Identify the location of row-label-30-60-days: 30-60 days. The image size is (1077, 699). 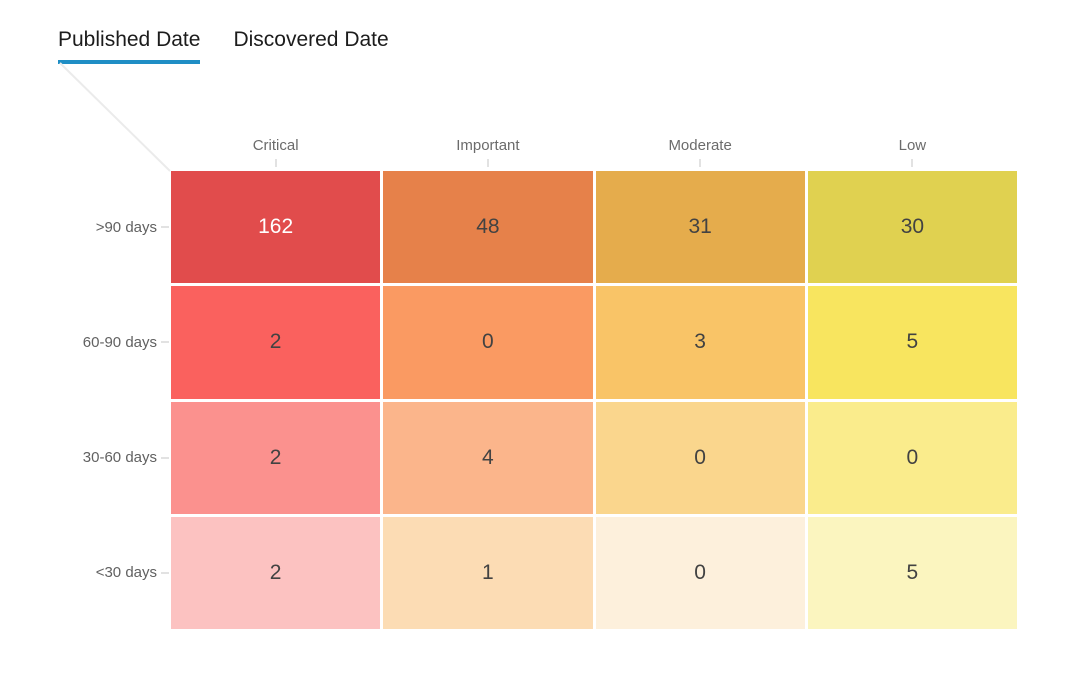
(84, 458).